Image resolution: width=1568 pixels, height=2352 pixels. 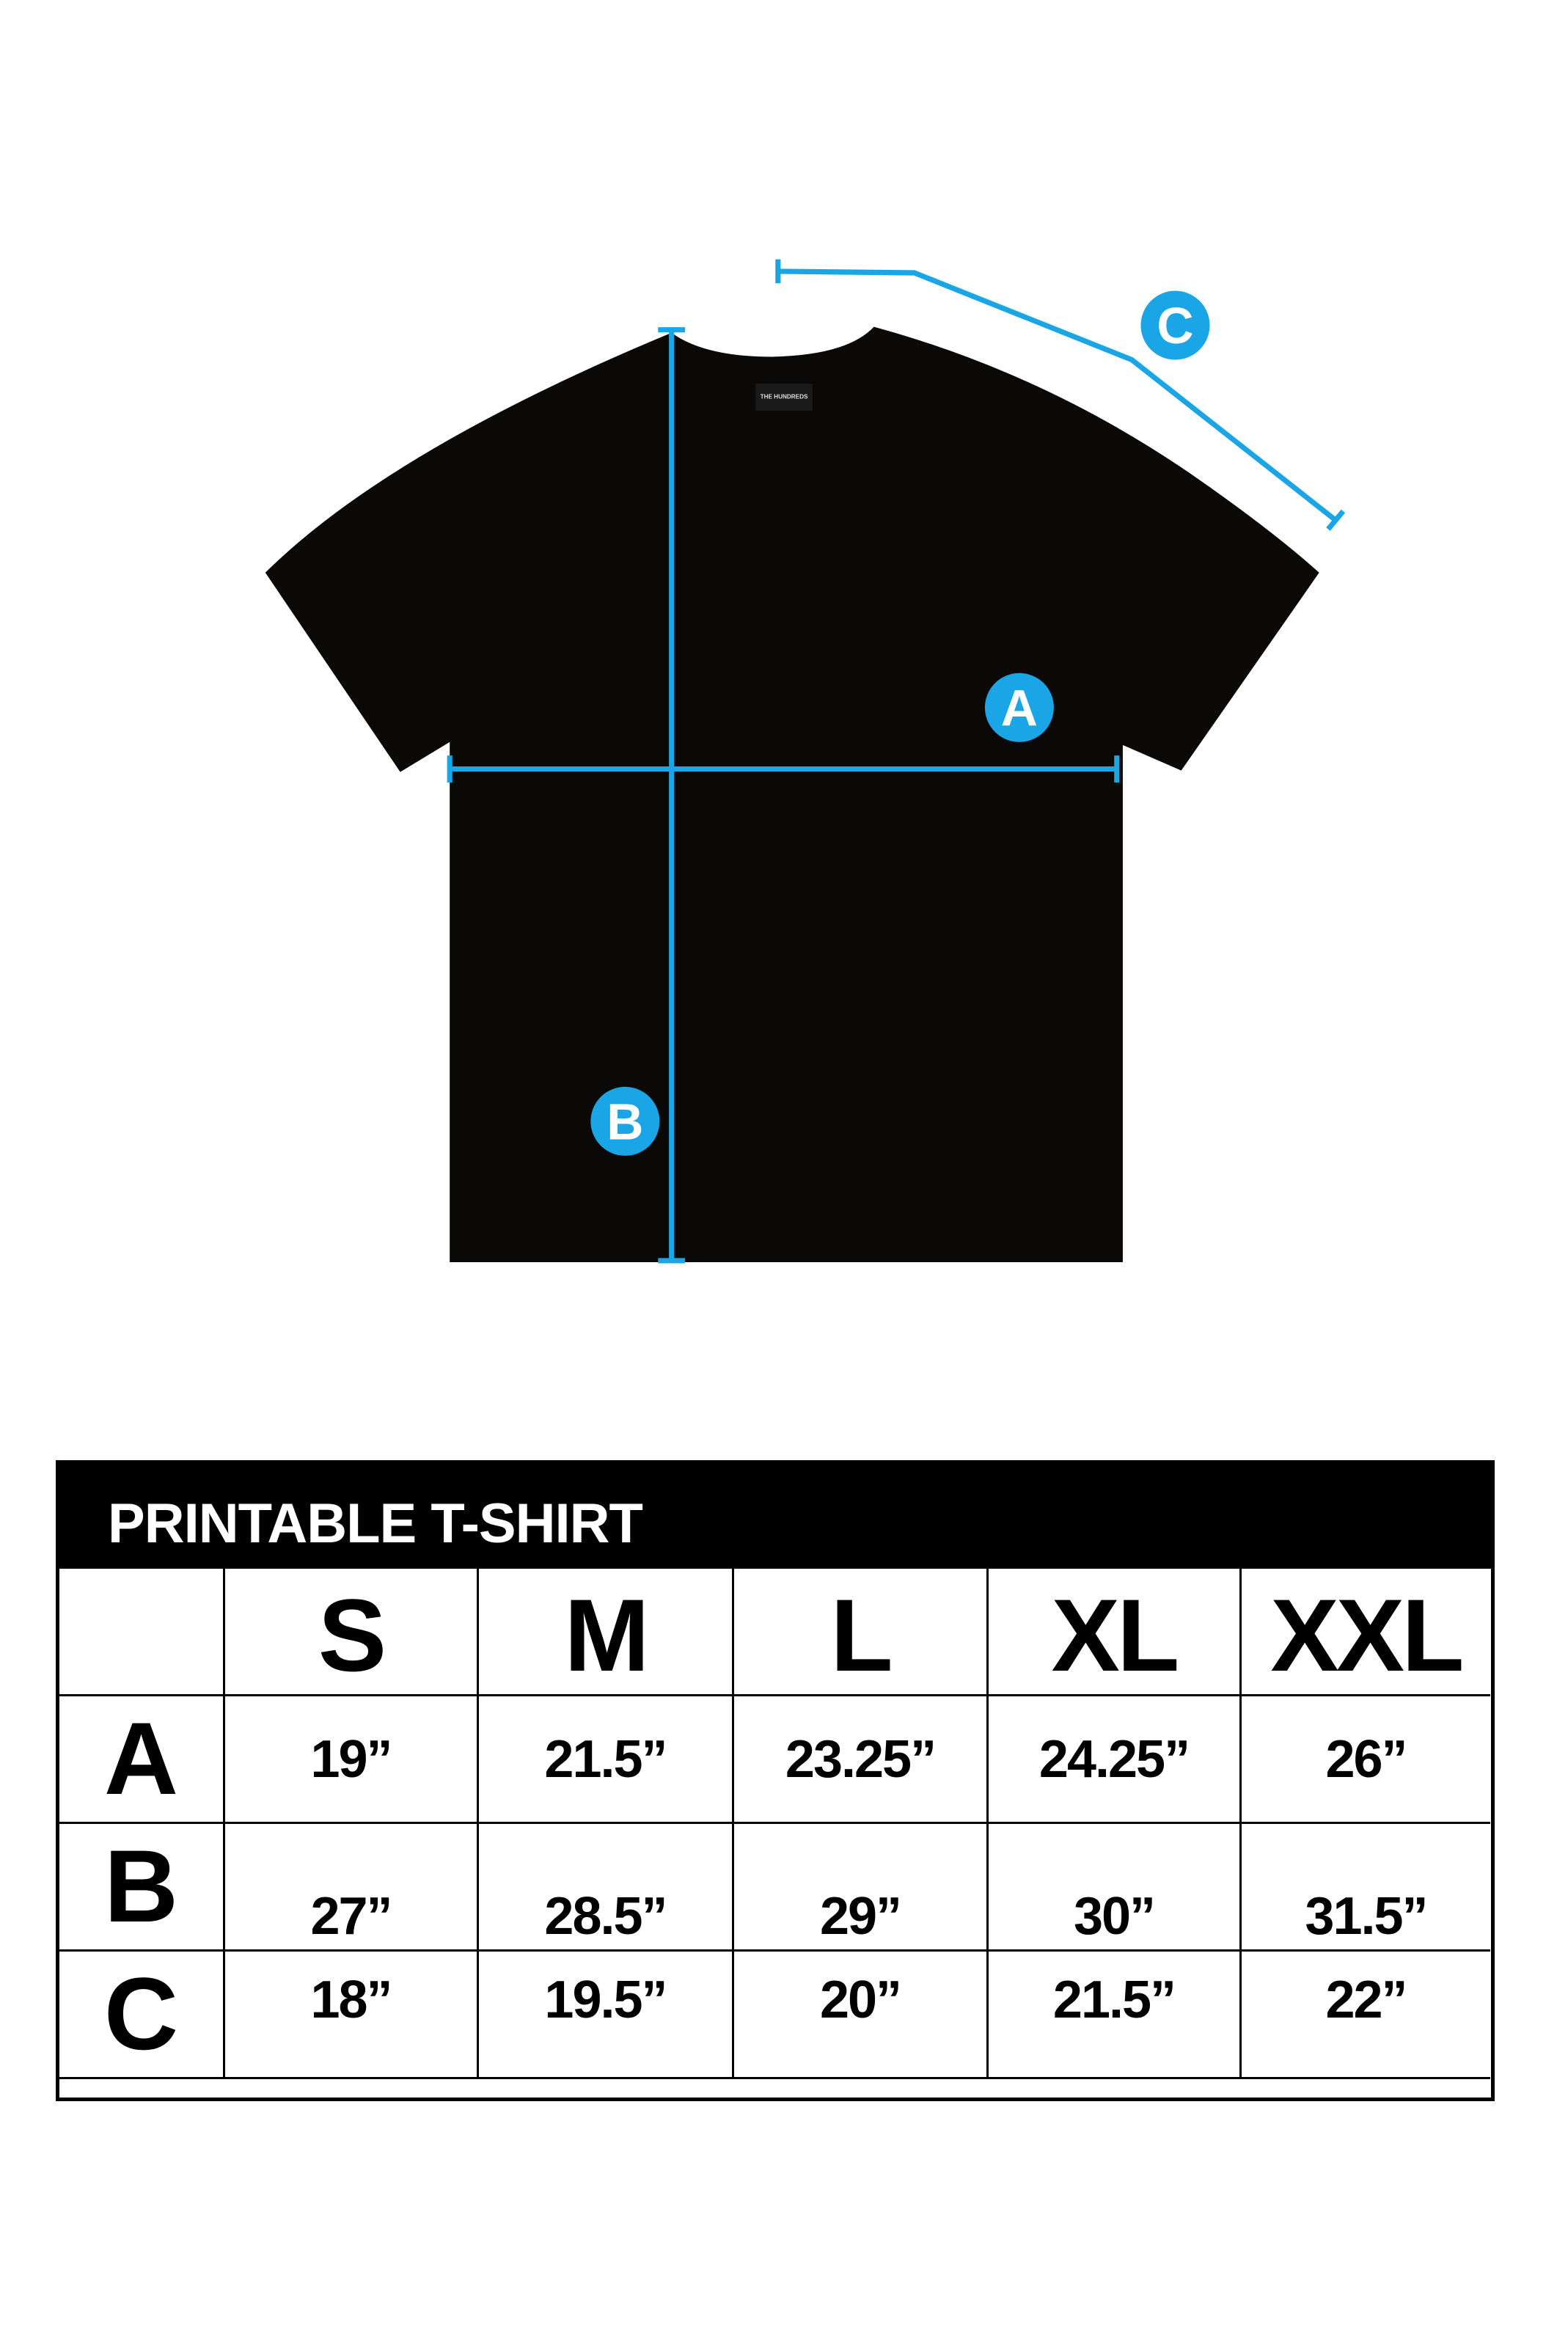 I want to click on label-a: A, so click(x=1019, y=707).